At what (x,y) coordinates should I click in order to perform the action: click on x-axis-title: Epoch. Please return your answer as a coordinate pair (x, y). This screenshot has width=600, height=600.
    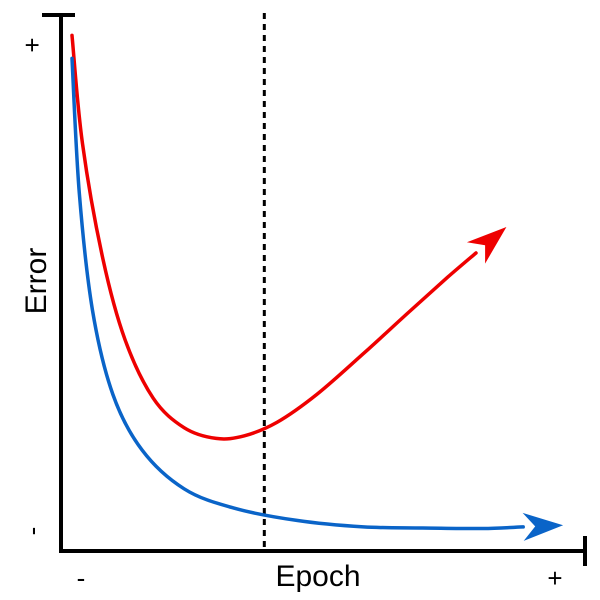
    Looking at the image, I should click on (317, 576).